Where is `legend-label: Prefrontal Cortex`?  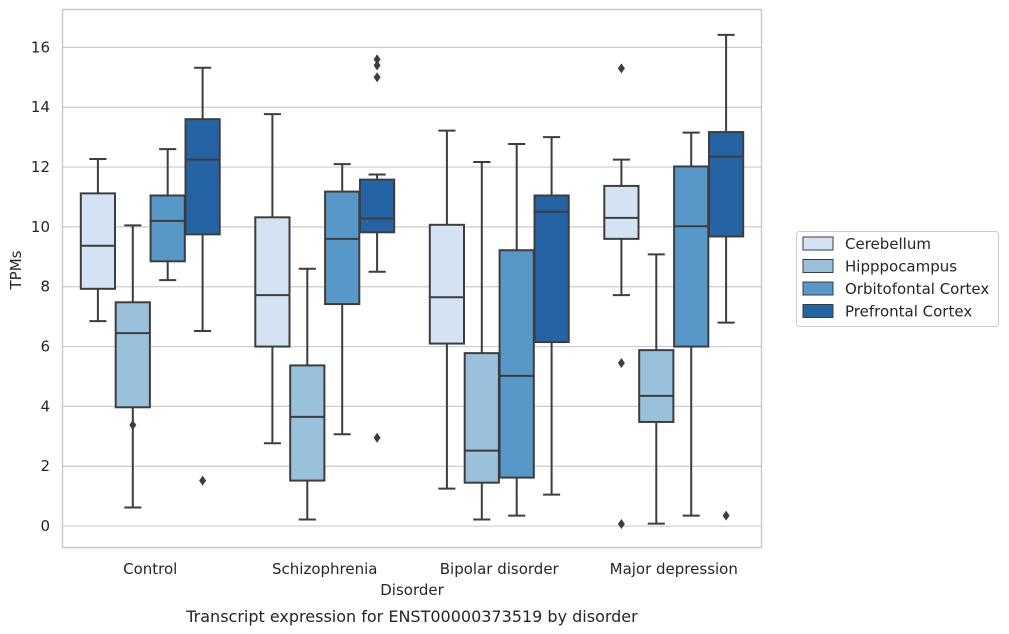
legend-label: Prefrontal Cortex is located at coordinates (908, 312).